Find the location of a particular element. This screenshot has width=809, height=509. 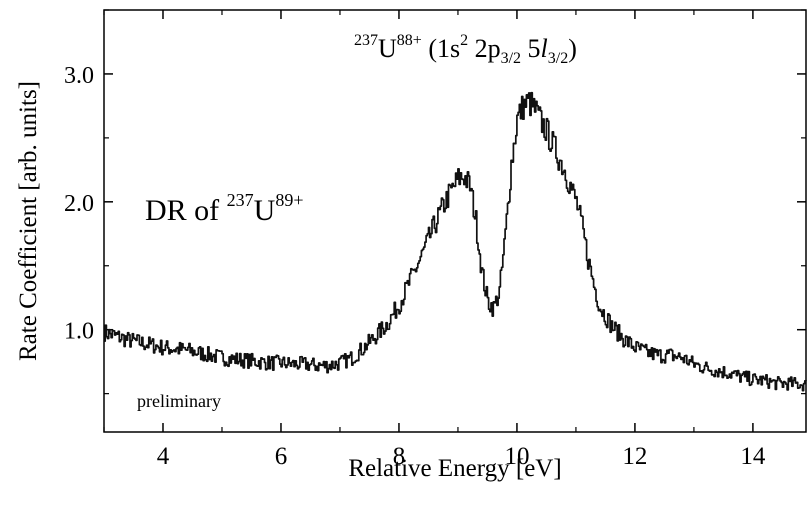

y-tick-label: 1.0 is located at coordinates (79, 332).